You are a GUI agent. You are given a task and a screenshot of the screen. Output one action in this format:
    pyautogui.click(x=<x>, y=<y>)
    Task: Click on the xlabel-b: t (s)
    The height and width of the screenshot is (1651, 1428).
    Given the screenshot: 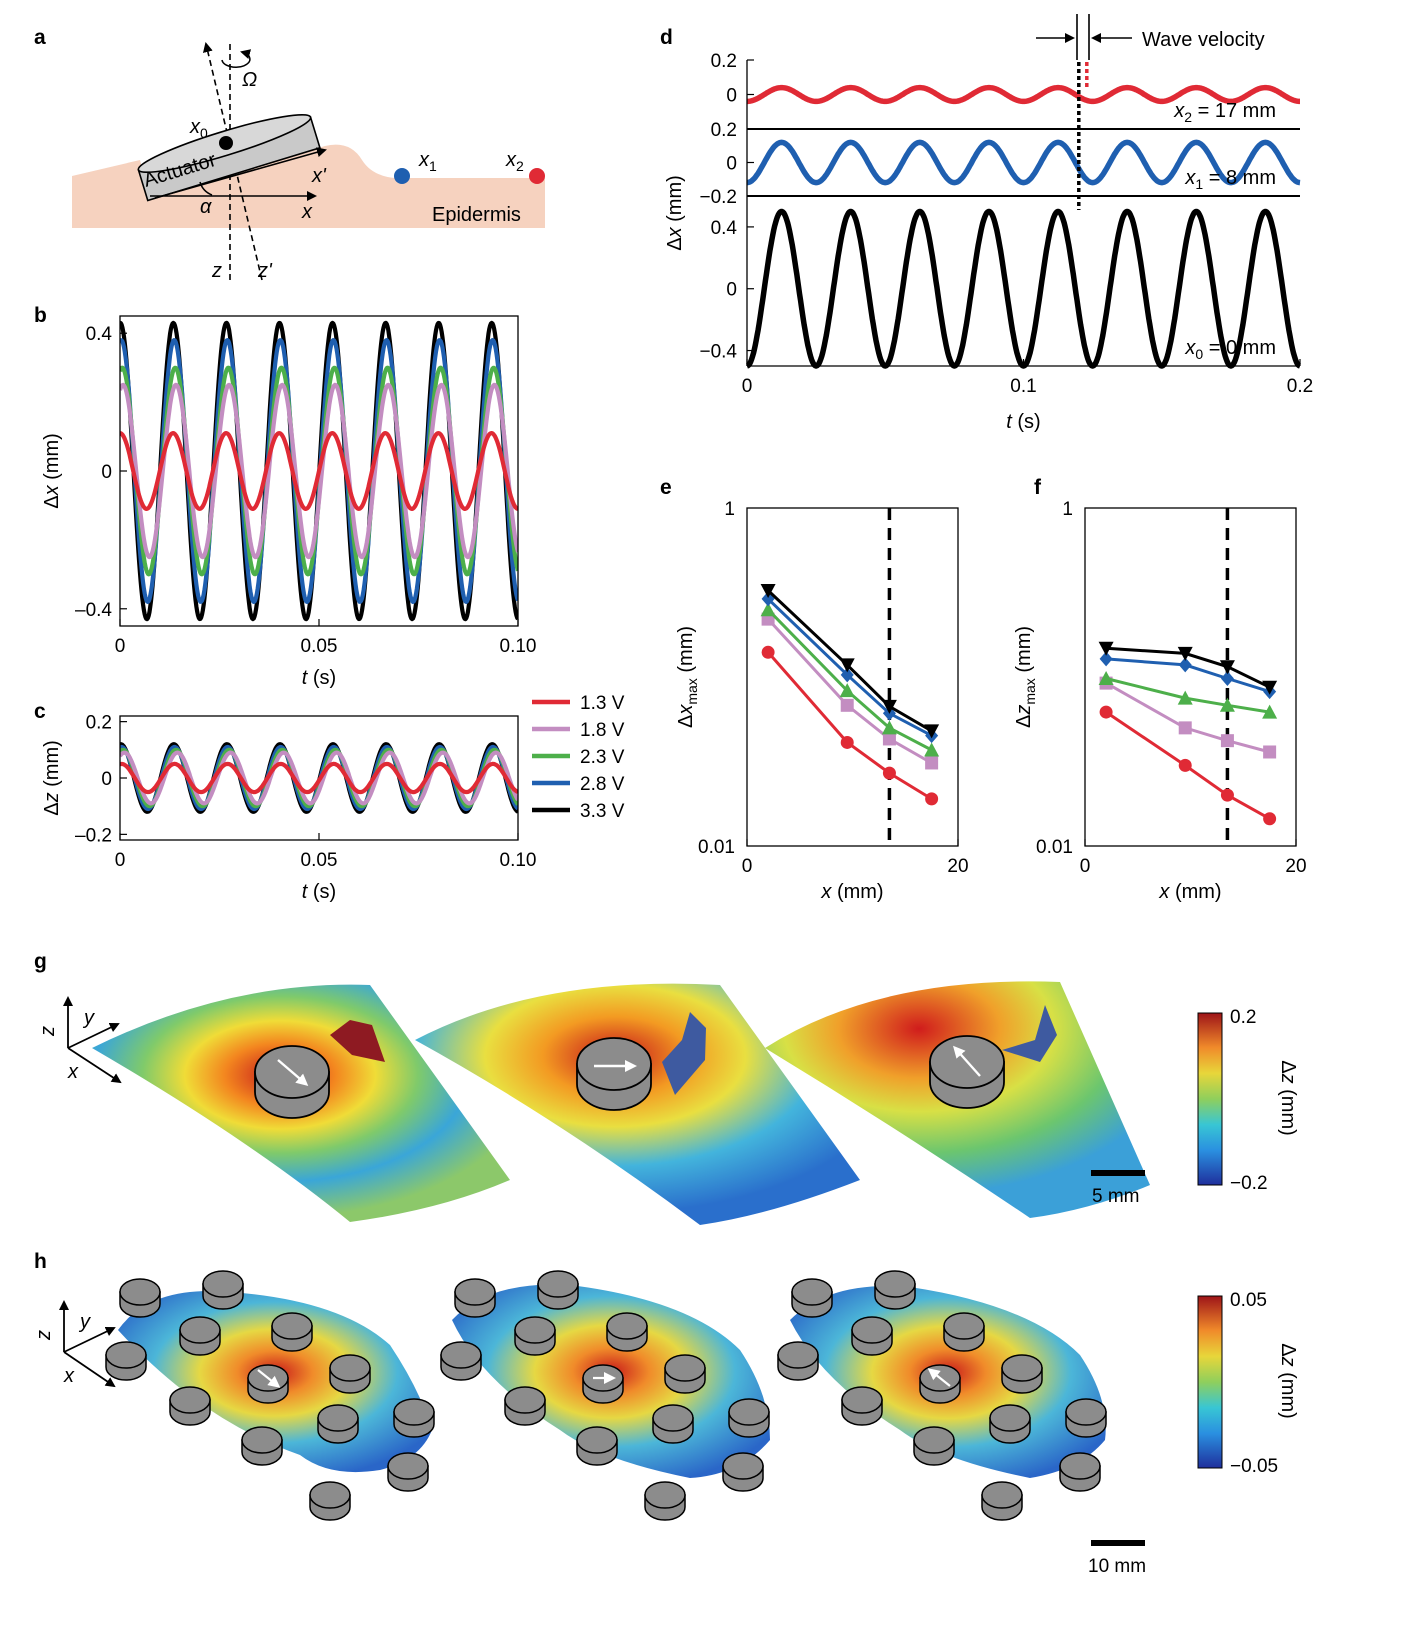 What is the action you would take?
    pyautogui.click(x=319, y=678)
    